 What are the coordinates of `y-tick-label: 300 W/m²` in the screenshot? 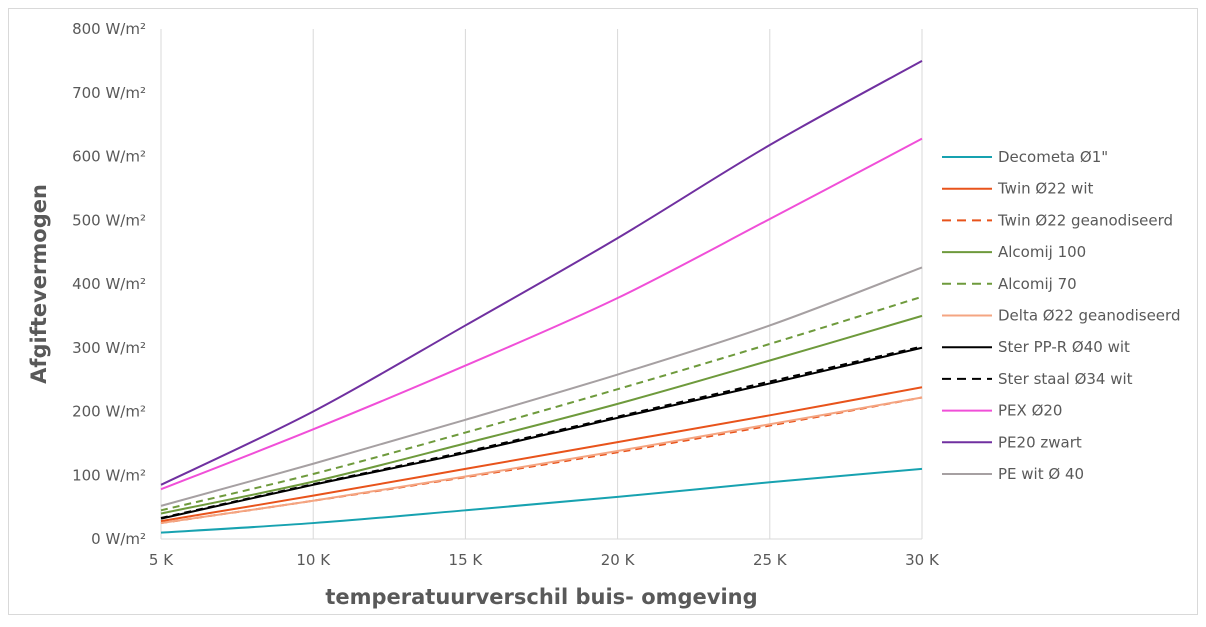 It's located at (109, 348).